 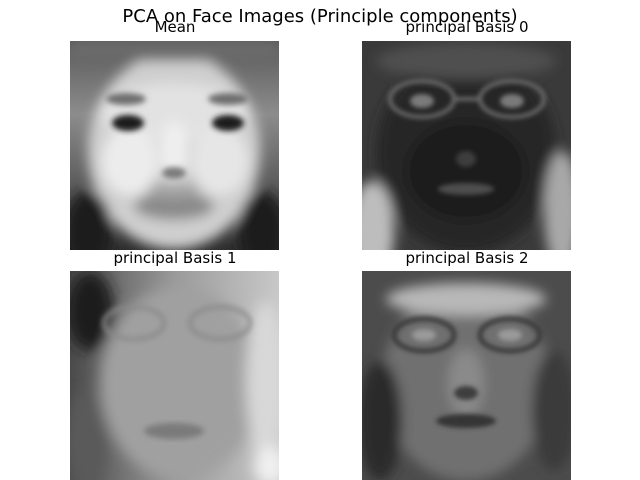 I want to click on mean-face-image, so click(x=174, y=145).